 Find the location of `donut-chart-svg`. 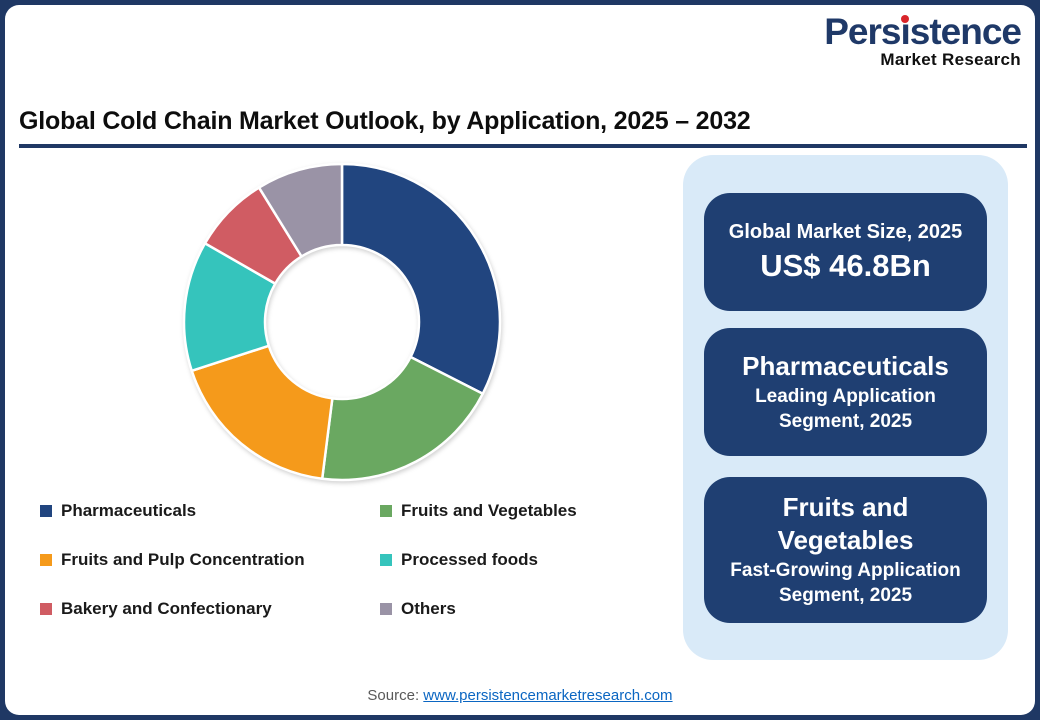

donut-chart-svg is located at coordinates (342, 322).